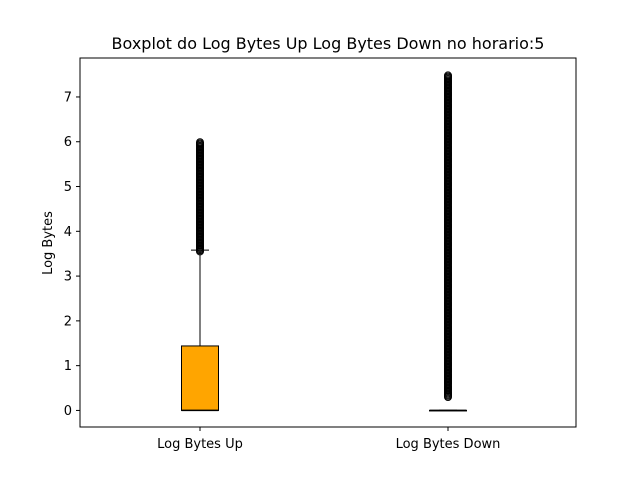  What do you see at coordinates (200, 444) in the screenshot?
I see `x-tick-label: Log Bytes Up` at bounding box center [200, 444].